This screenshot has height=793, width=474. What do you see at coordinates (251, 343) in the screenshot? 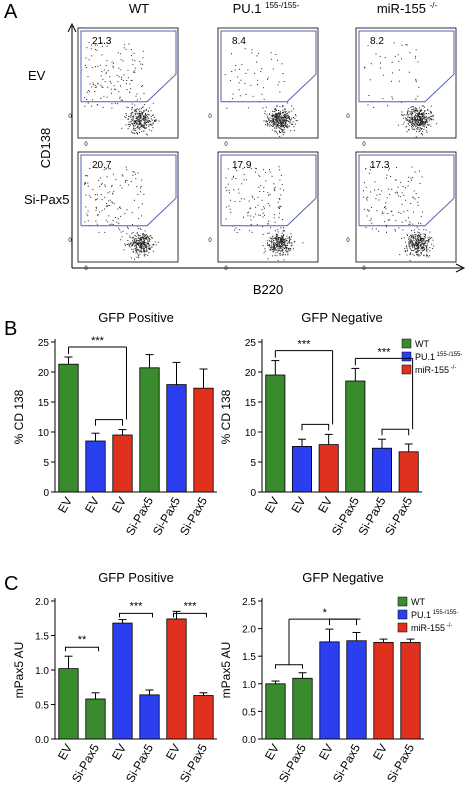
I see `y-tick-label: 25` at bounding box center [251, 343].